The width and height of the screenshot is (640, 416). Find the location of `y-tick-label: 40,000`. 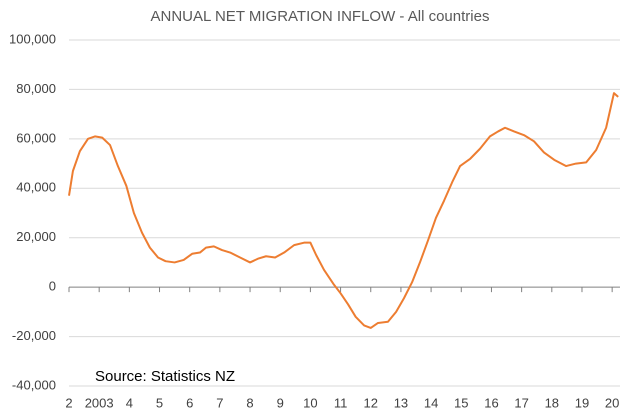

y-tick-label: 40,000 is located at coordinates (36, 187).